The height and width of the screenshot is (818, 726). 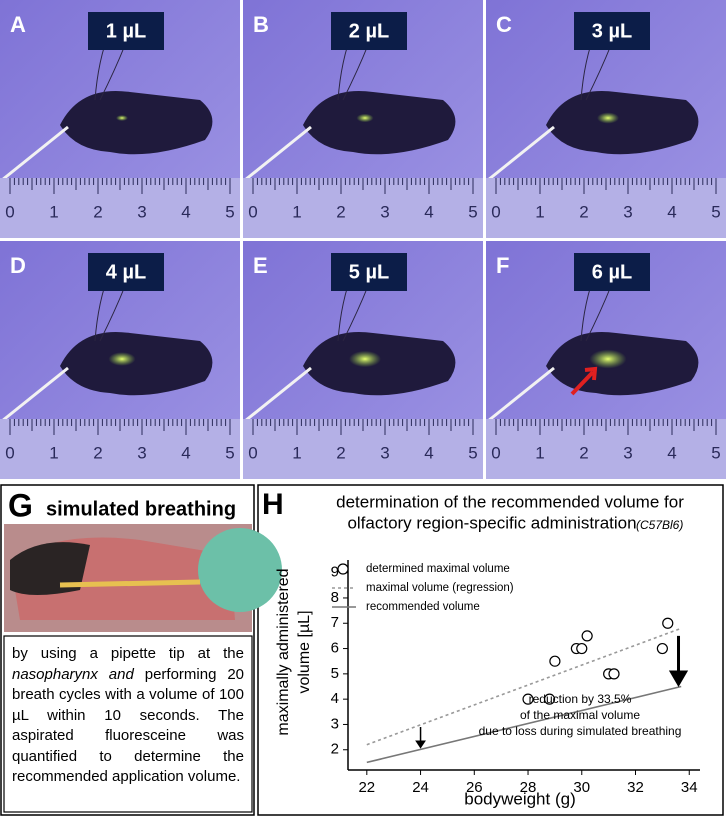 What do you see at coordinates (580, 715) in the screenshot?
I see `annotation: of the maximal volume` at bounding box center [580, 715].